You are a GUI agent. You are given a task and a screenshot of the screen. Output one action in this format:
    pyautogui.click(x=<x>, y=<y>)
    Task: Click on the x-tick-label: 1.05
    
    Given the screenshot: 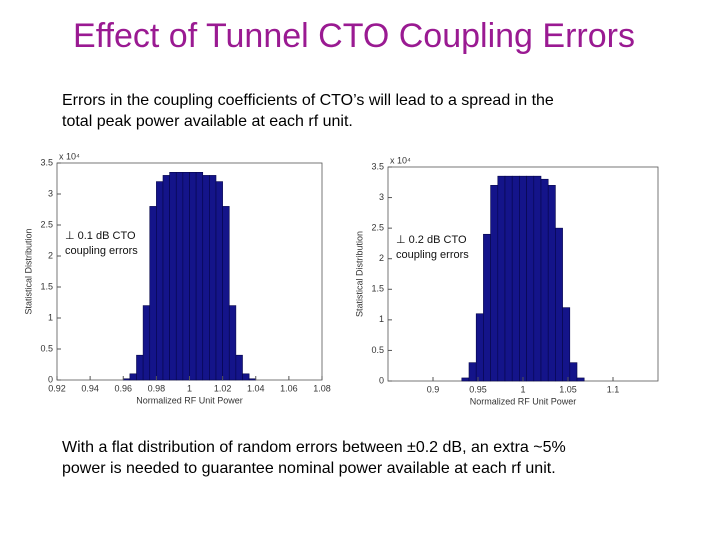 What is the action you would take?
    pyautogui.click(x=568, y=389)
    